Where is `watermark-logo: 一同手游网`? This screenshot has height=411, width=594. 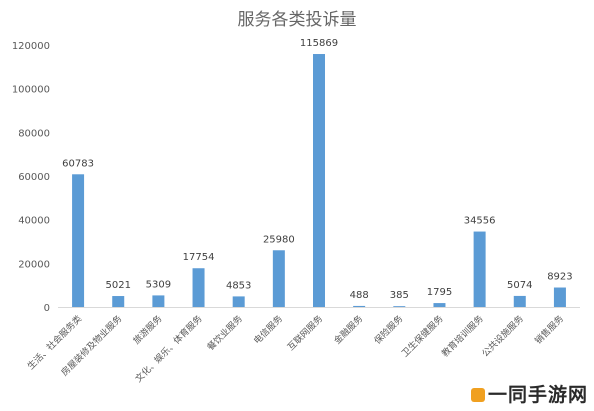 watermark-logo: 一同手游网 is located at coordinates (529, 393).